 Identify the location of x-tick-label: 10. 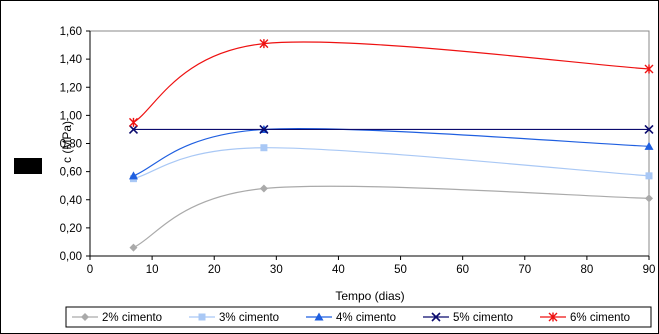
(152, 270).